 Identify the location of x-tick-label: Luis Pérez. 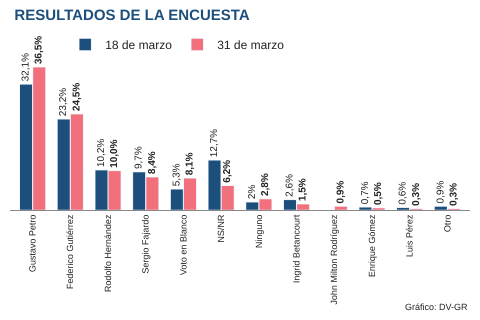
(409, 236).